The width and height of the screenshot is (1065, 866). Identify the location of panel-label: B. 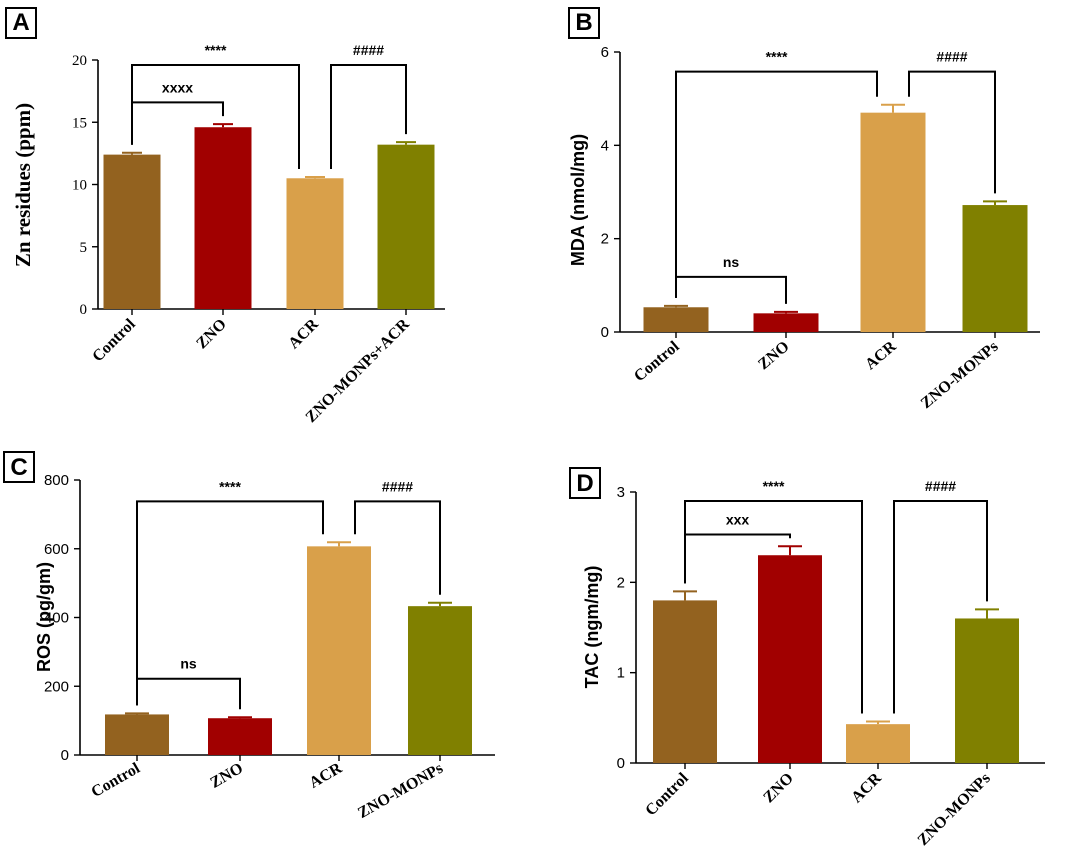
(583, 22).